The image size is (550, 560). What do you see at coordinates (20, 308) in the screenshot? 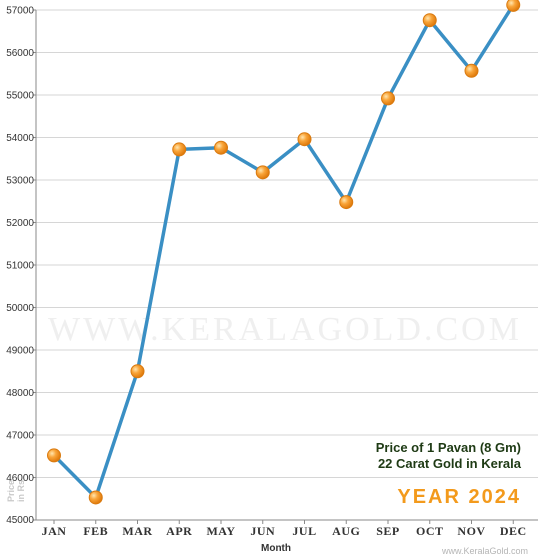
I see `y-tick-label: 50000` at bounding box center [20, 308].